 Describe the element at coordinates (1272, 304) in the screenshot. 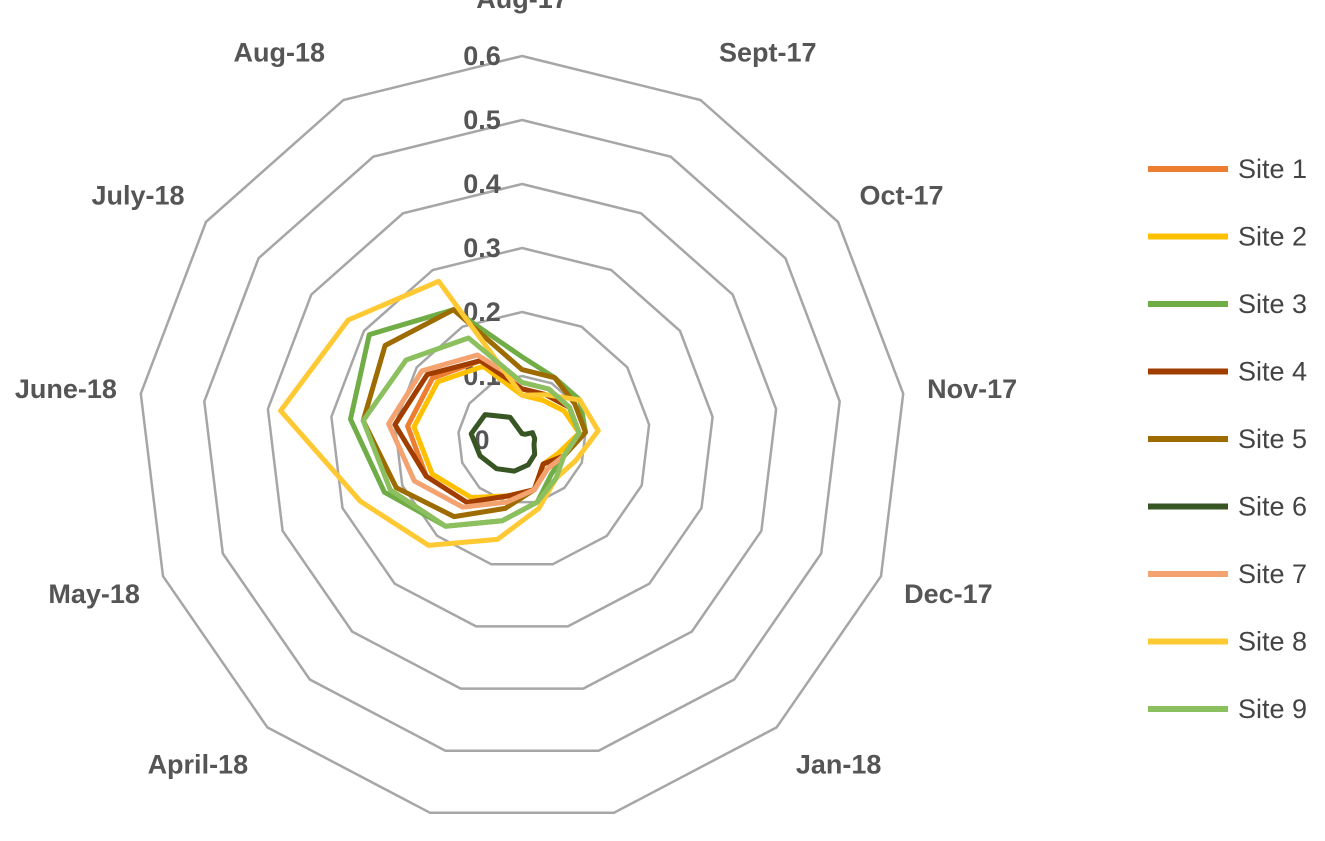

I see `legend-label: Site 3` at that location.